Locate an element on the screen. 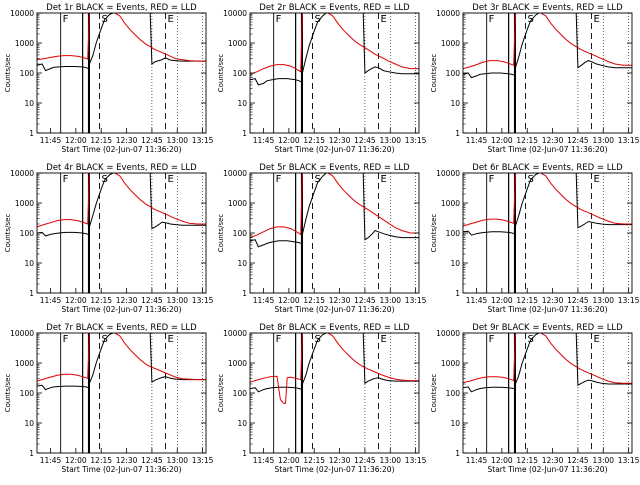 The width and height of the screenshot is (640, 485). chart-title: Det 6r BLACK = Events, RED = LLD is located at coordinates (547, 168).